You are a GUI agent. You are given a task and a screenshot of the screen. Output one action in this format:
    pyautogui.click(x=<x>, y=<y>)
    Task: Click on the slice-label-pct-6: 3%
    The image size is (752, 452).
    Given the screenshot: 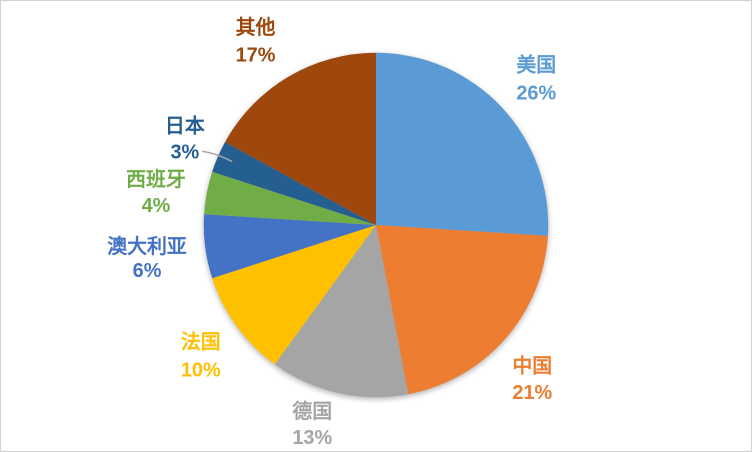 What is the action you would take?
    pyautogui.click(x=184, y=152)
    